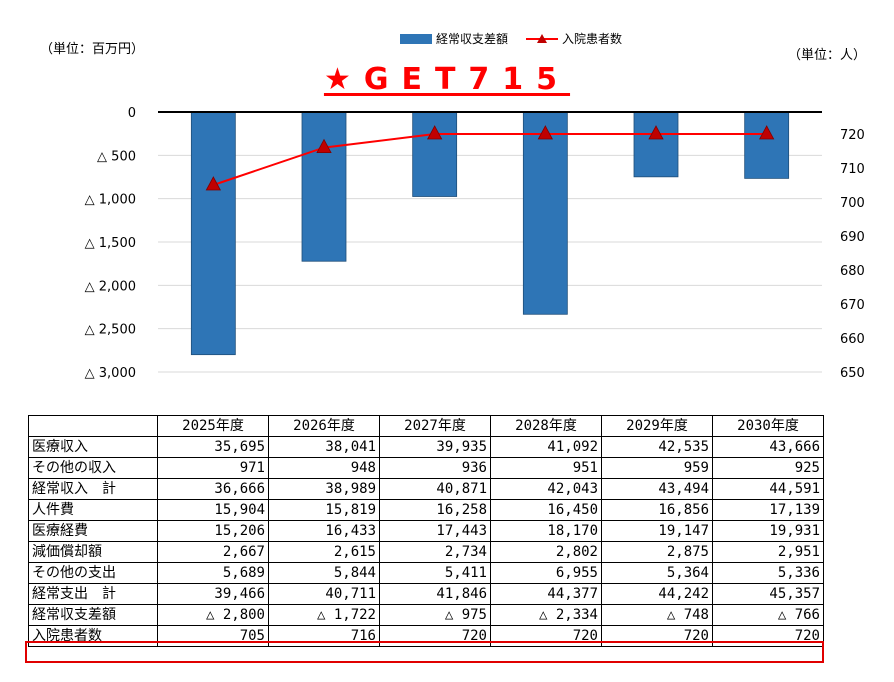  Describe the element at coordinates (852, 169) in the screenshot. I see `right-tick-label: 710` at that location.